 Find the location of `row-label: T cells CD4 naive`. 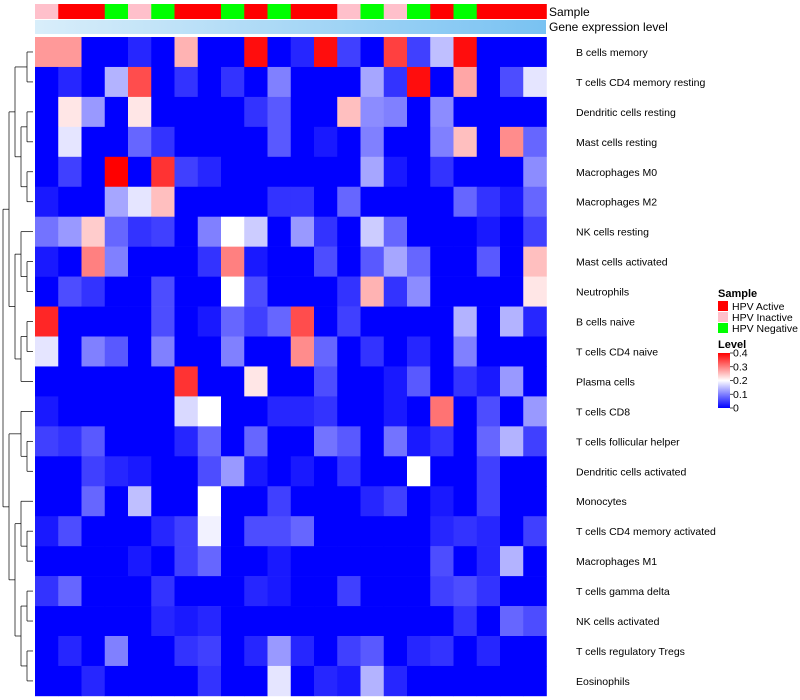

row-label: T cells CD4 naive is located at coordinates (617, 352).